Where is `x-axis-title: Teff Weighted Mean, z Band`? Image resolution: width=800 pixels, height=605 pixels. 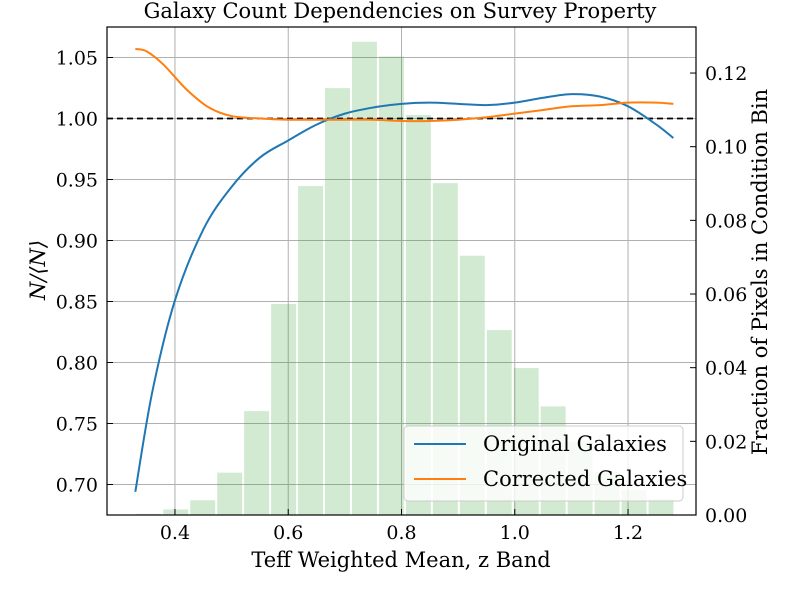
x-axis-title: Teff Weighted Mean, z Band is located at coordinates (400, 560).